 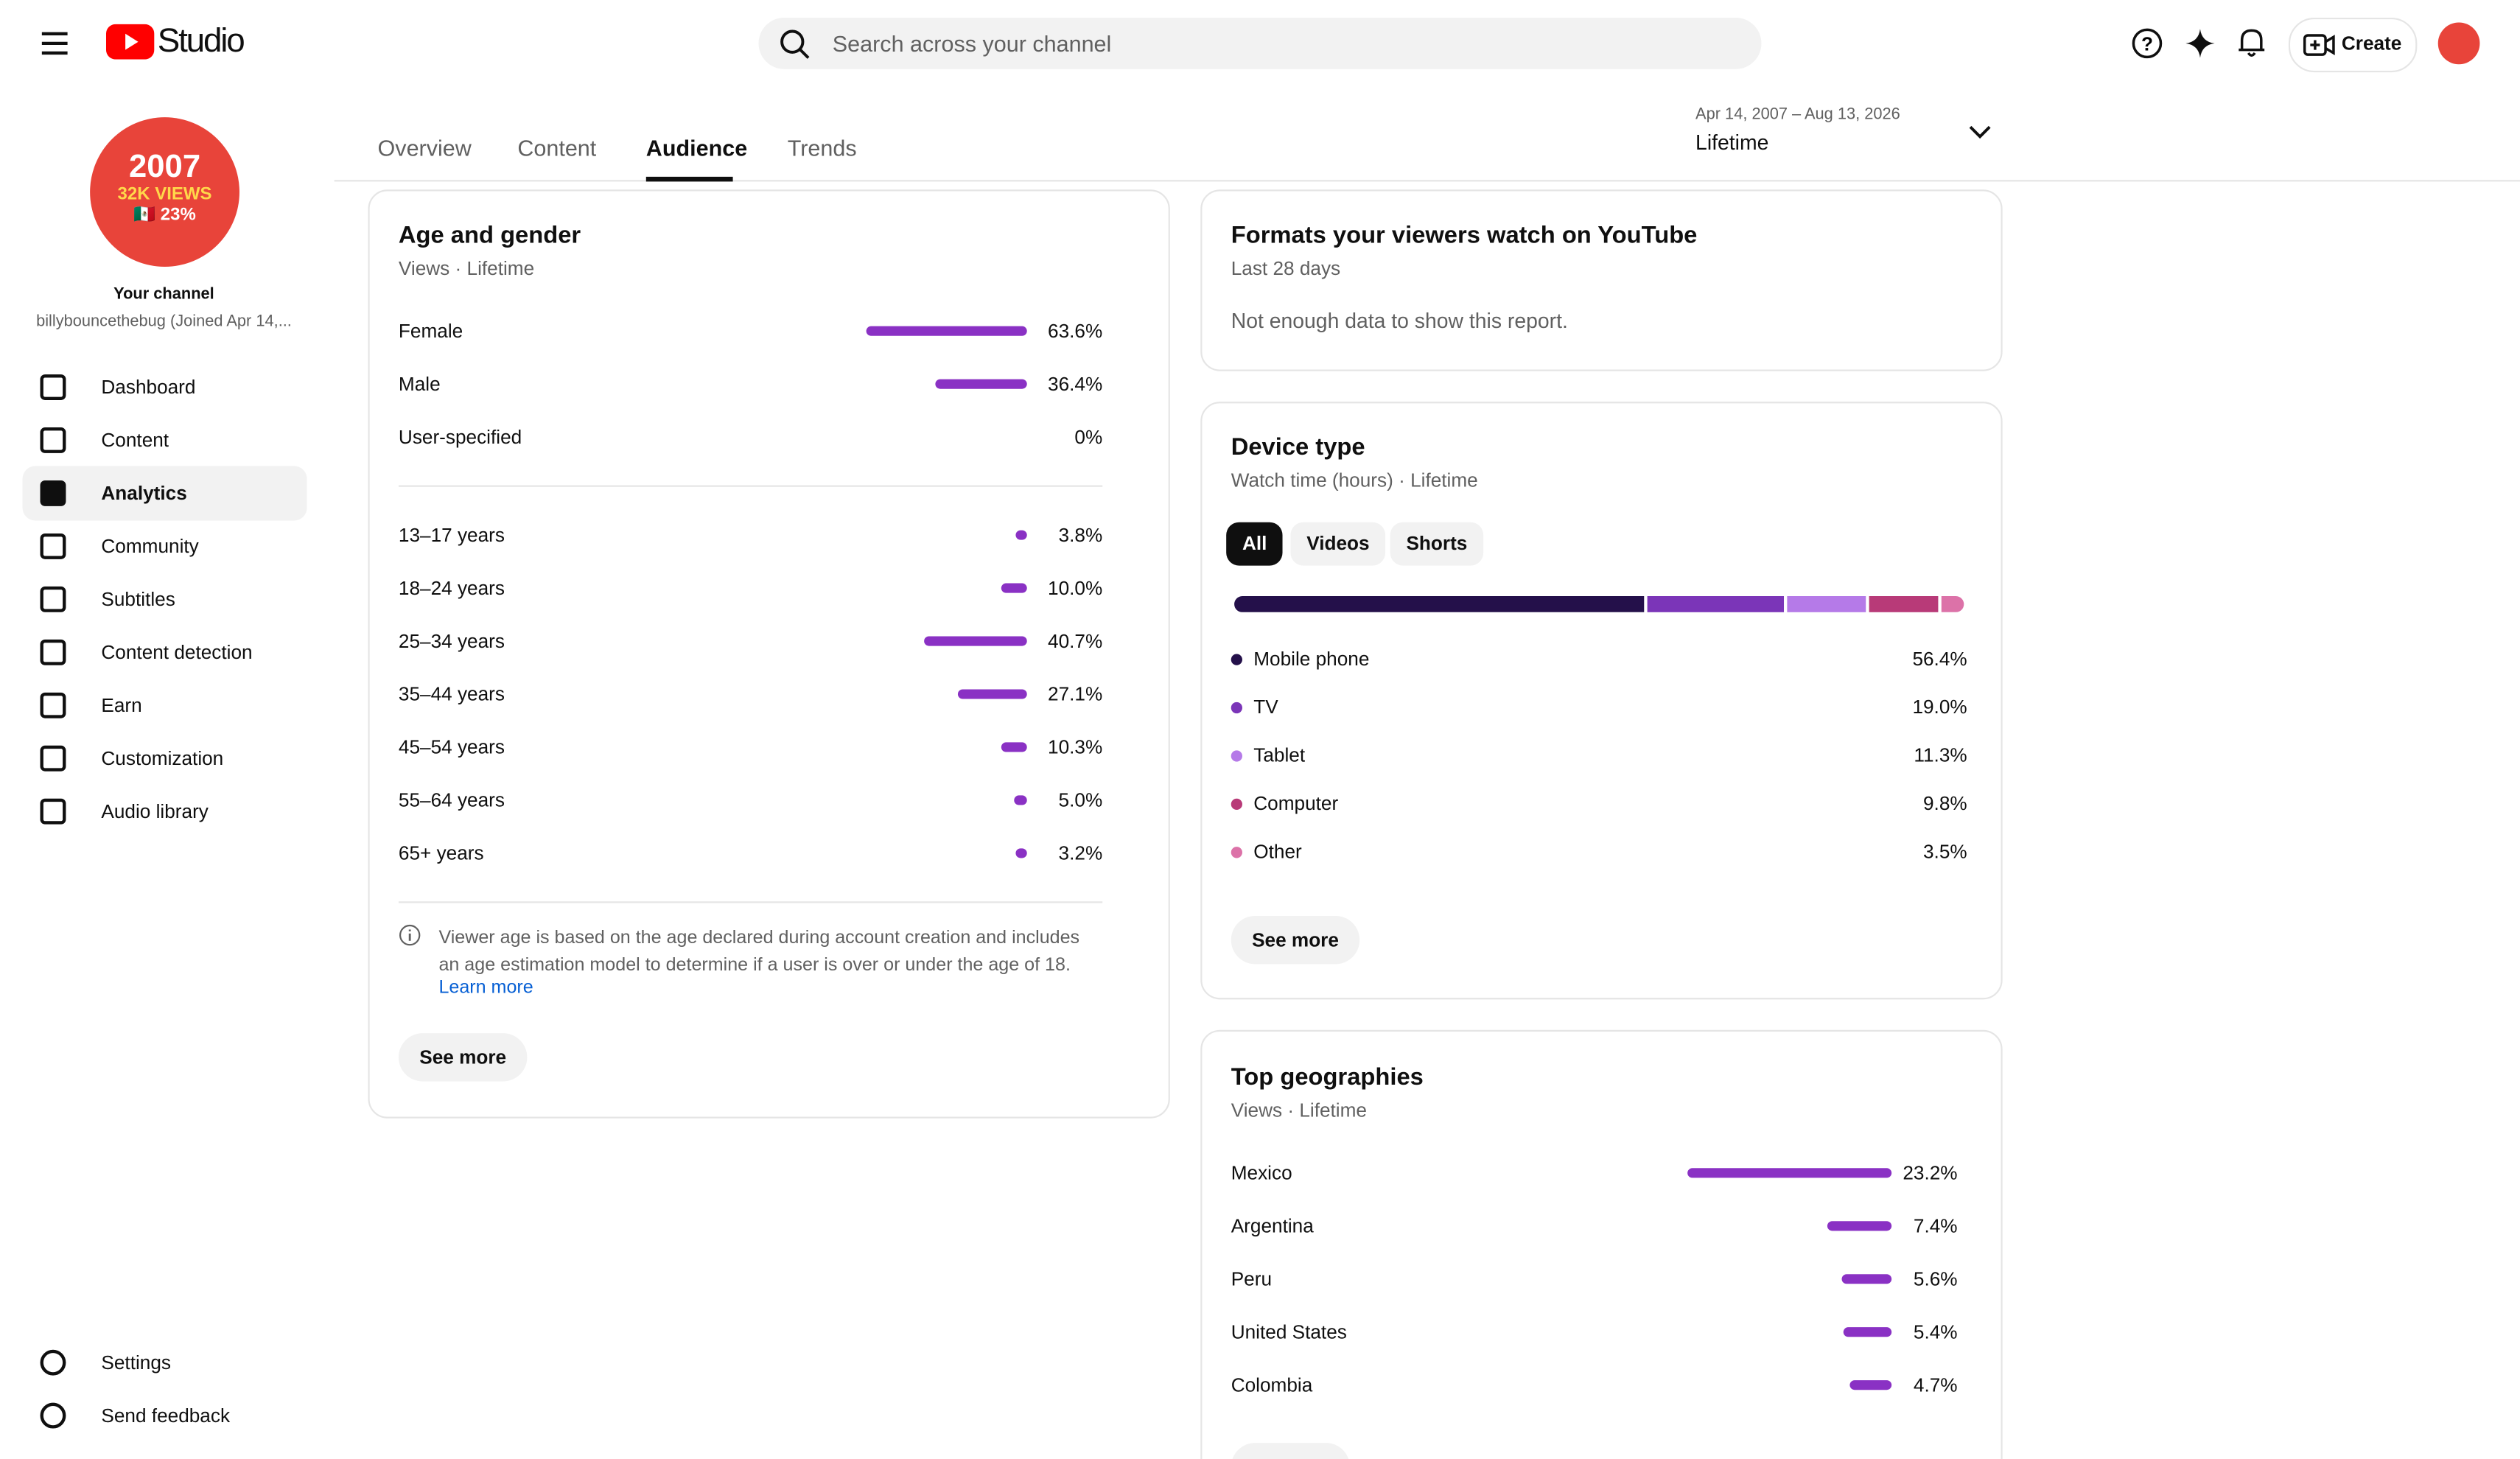 What do you see at coordinates (451, 747) in the screenshot?
I see `row-label: 45–54 years` at bounding box center [451, 747].